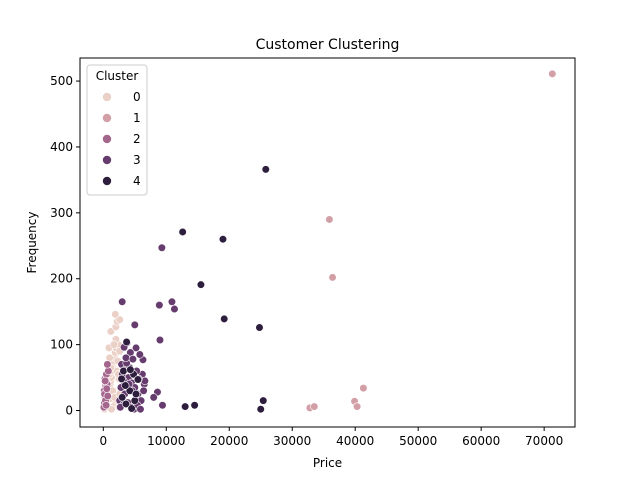  Describe the element at coordinates (61, 213) in the screenshot. I see `y-tick-label: 300` at that location.